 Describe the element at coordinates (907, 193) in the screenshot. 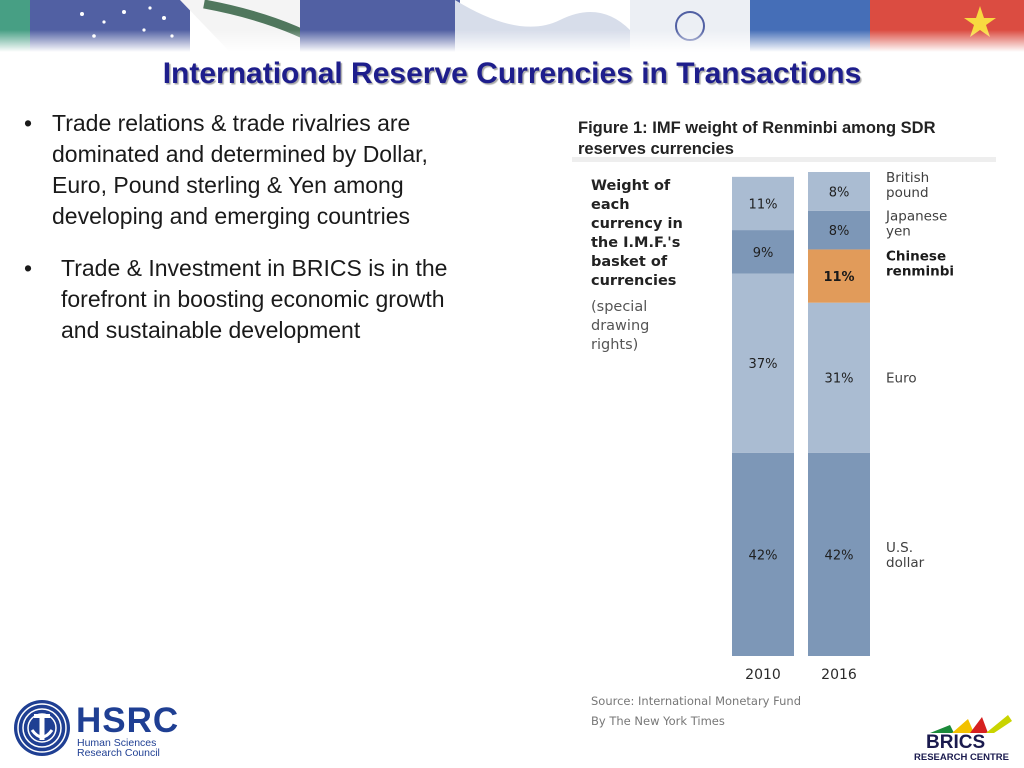

I see `legend-label-line: pound` at that location.